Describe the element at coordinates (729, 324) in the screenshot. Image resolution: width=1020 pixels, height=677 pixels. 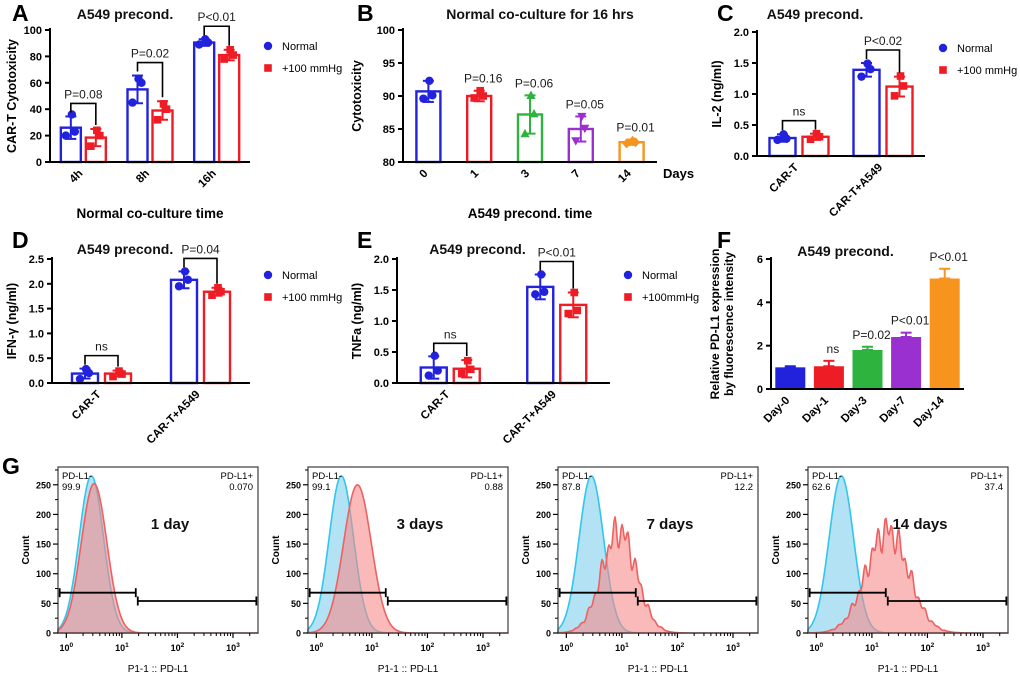
I see `svg-text: by fluorescence intensity` at that location.